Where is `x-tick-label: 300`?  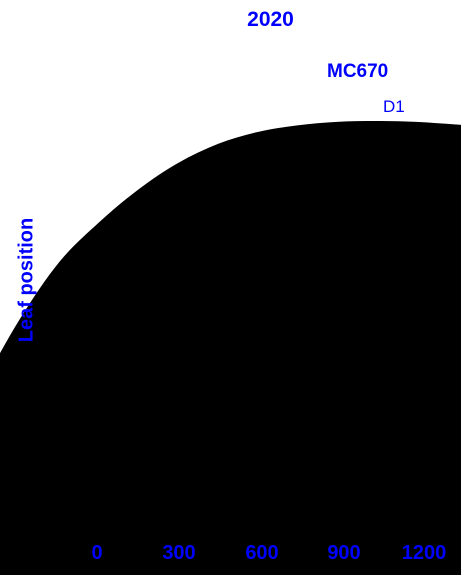
x-tick-label: 300 is located at coordinates (179, 553).